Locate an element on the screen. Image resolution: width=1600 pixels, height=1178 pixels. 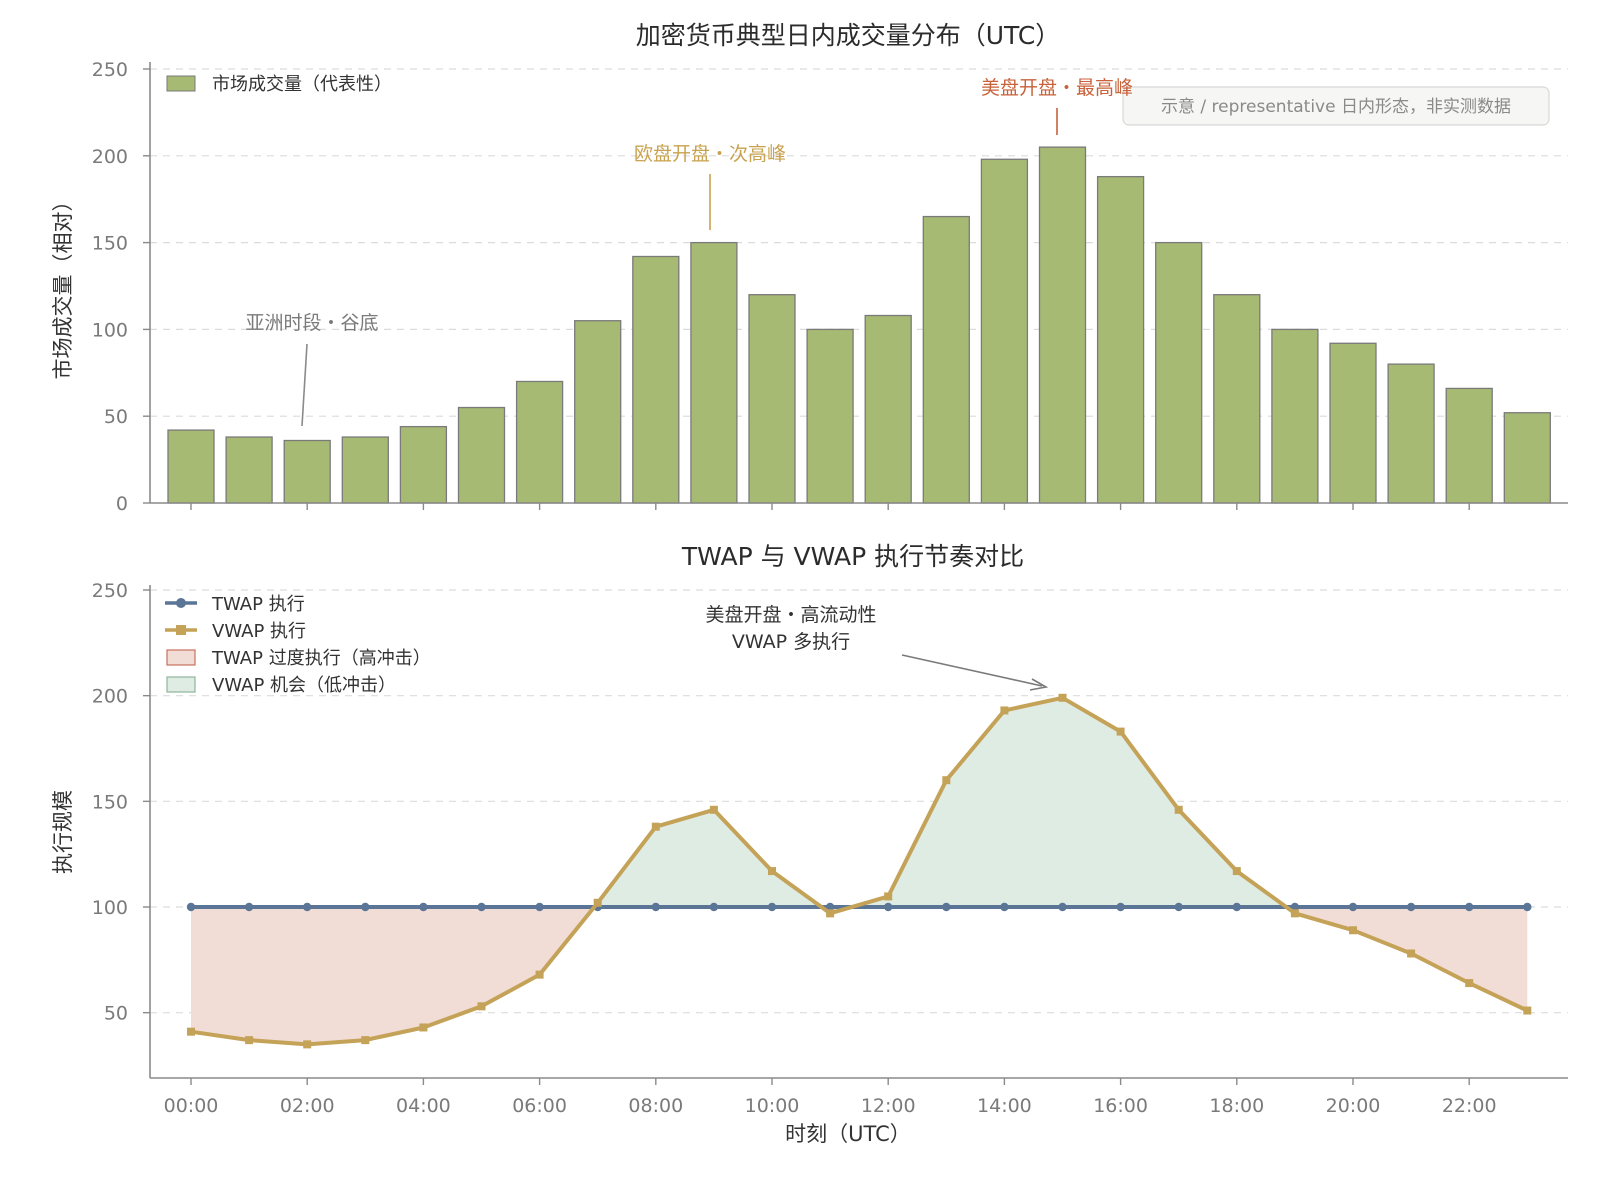
note-box is located at coordinates (1336, 106).